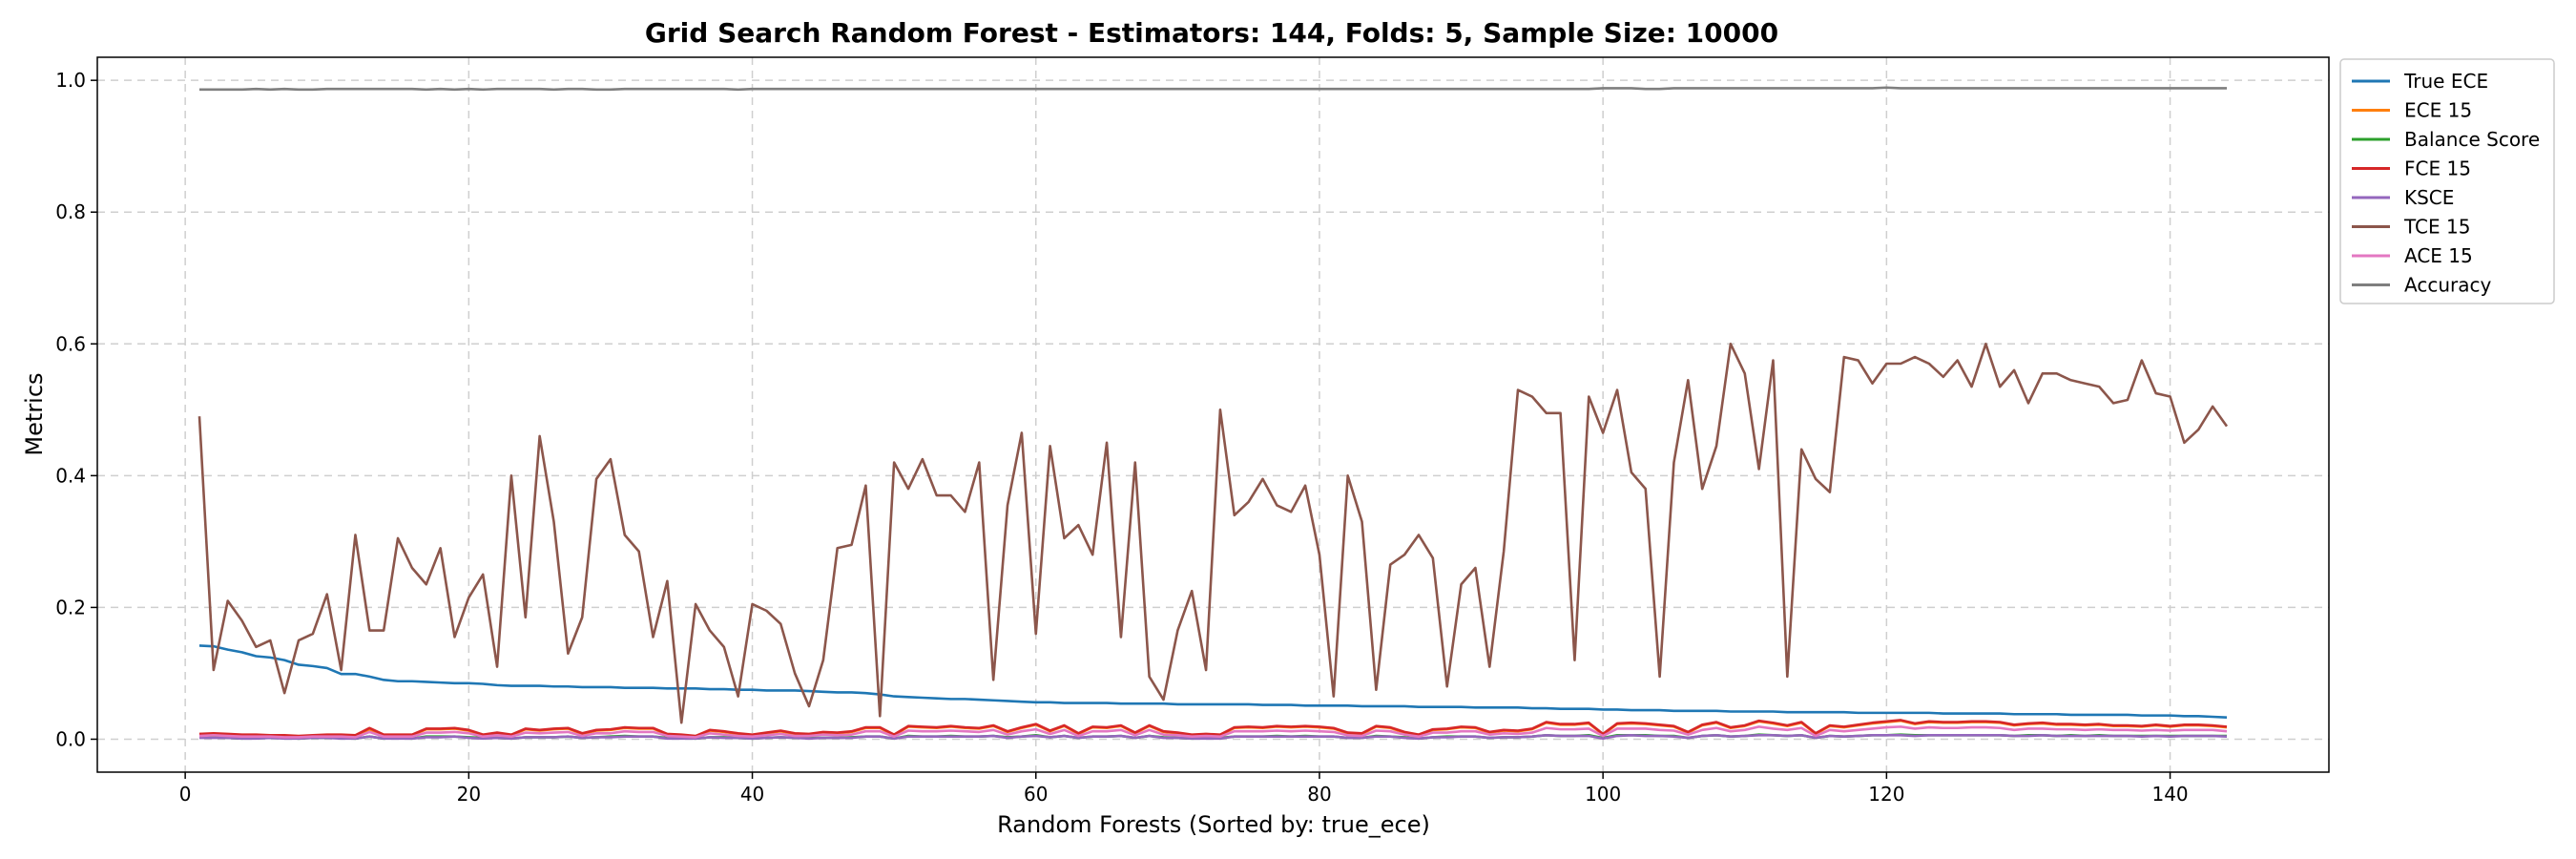  Describe the element at coordinates (2445, 81) in the screenshot. I see `legend-label-true-ece: True ECE` at that location.